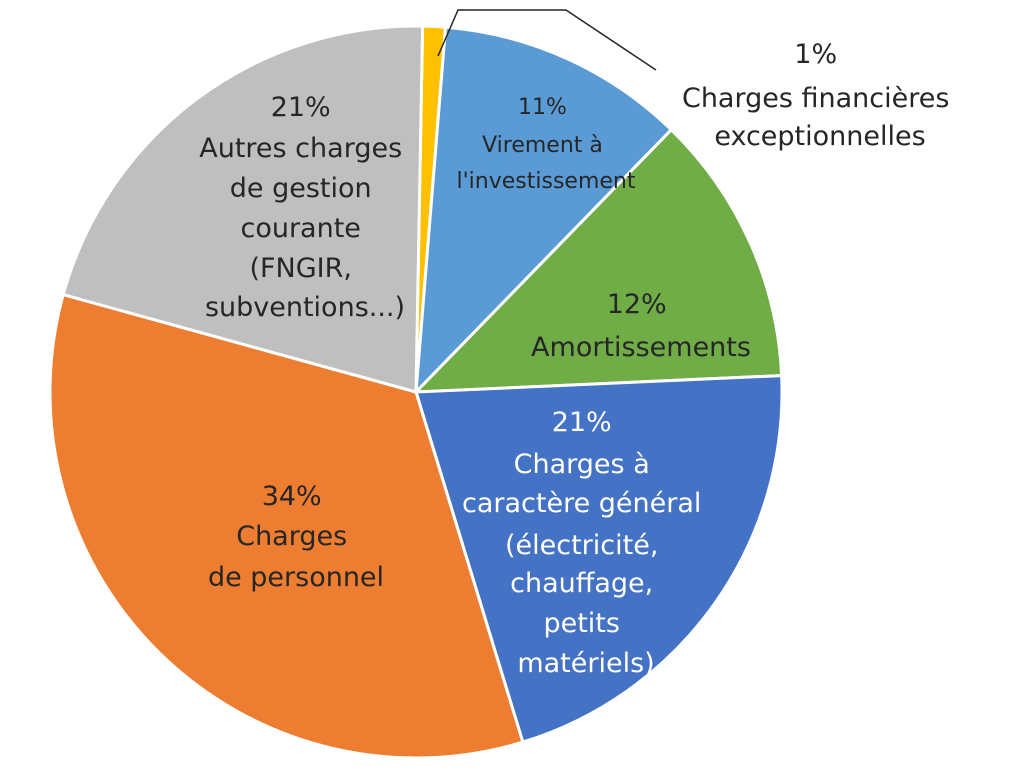  Describe the element at coordinates (300, 228) in the screenshot. I see `label-autres-charges-line3: courante` at that location.